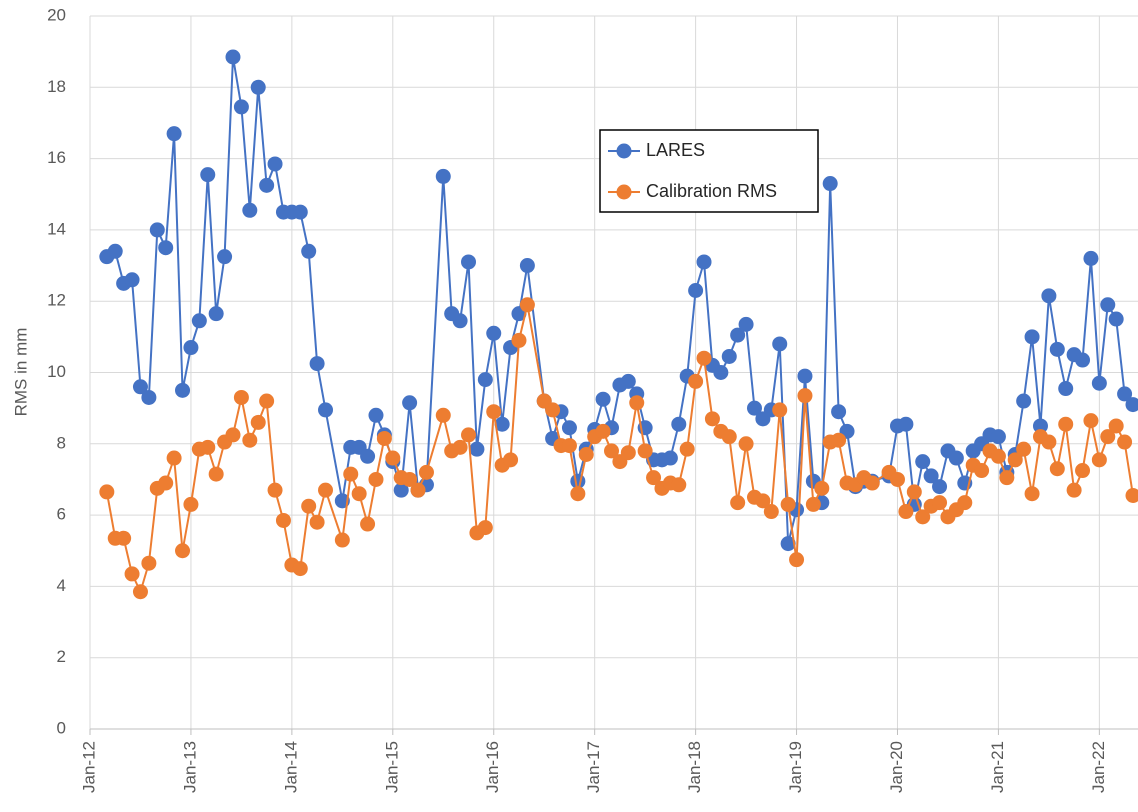  I want to click on y-tick-label: 18, so click(56, 86).